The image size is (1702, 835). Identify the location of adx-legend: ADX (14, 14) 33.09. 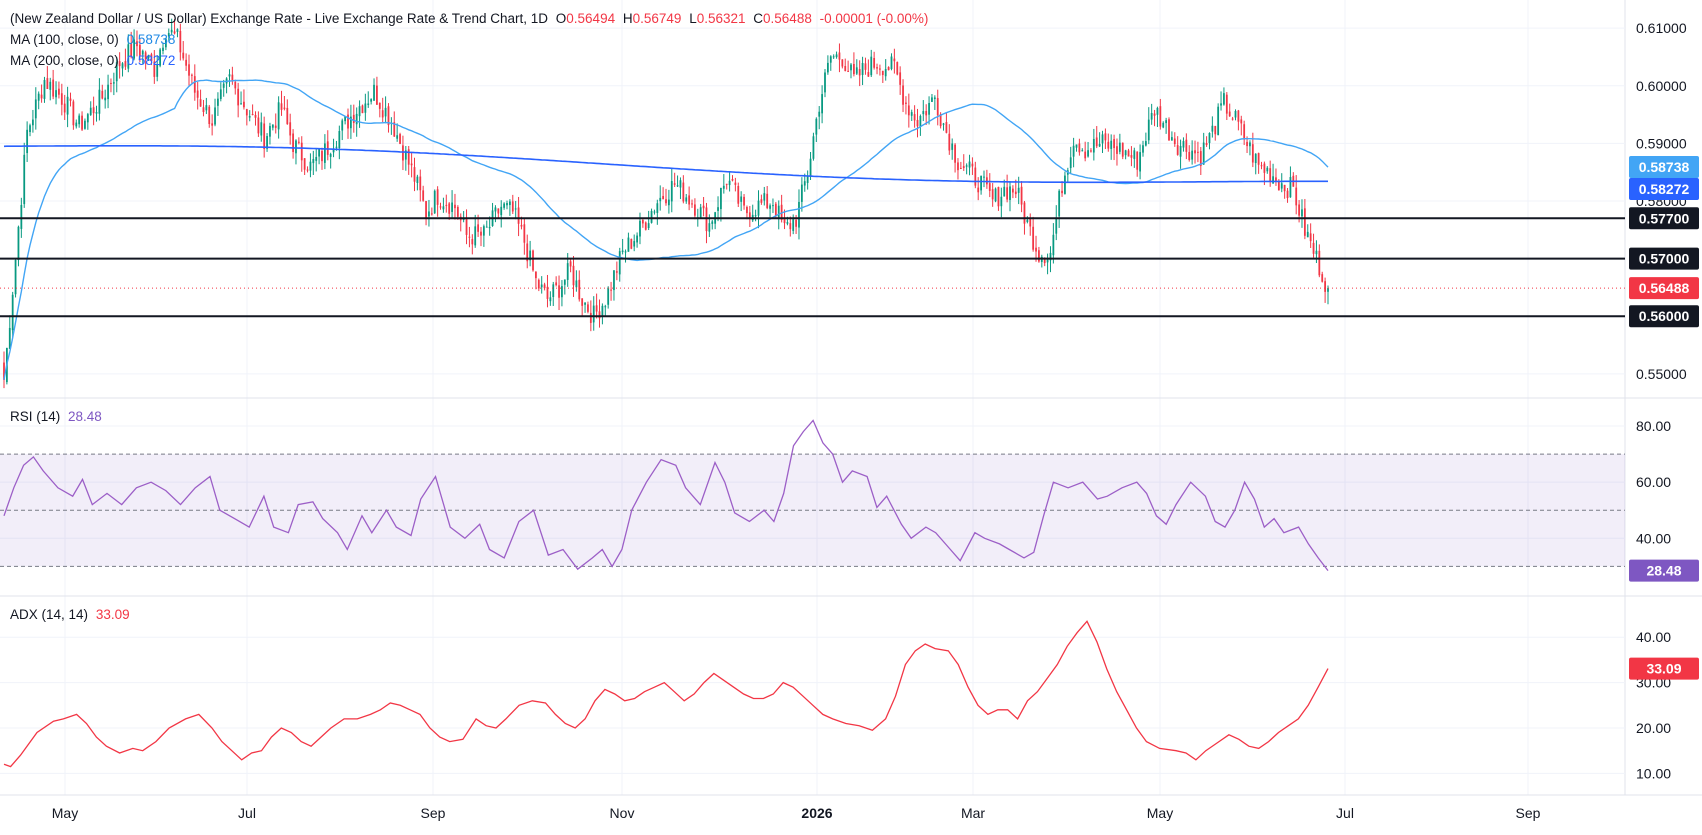
(72, 614).